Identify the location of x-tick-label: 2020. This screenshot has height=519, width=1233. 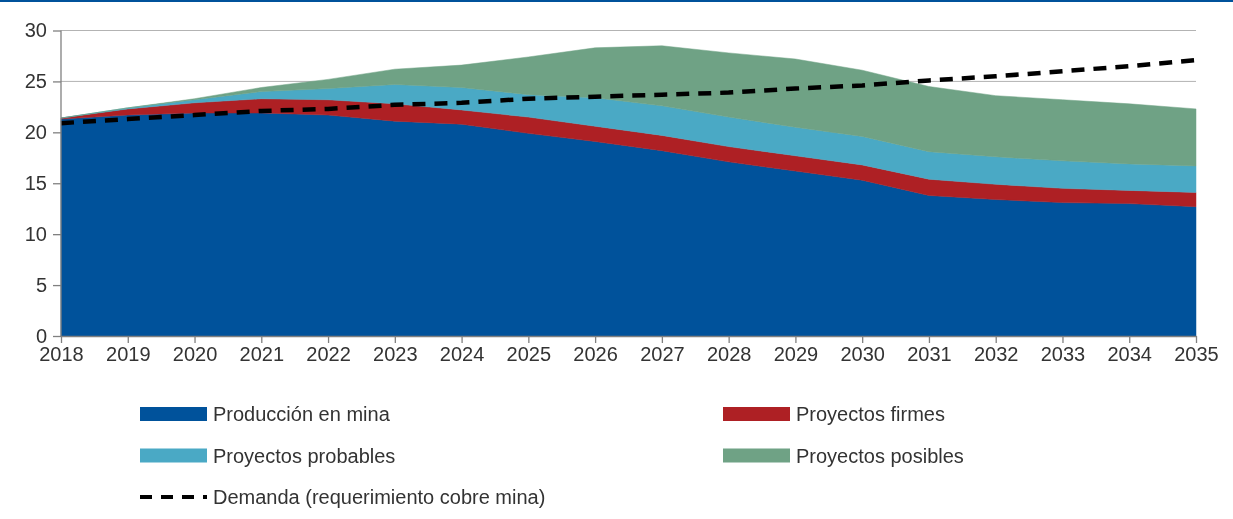
(195, 354).